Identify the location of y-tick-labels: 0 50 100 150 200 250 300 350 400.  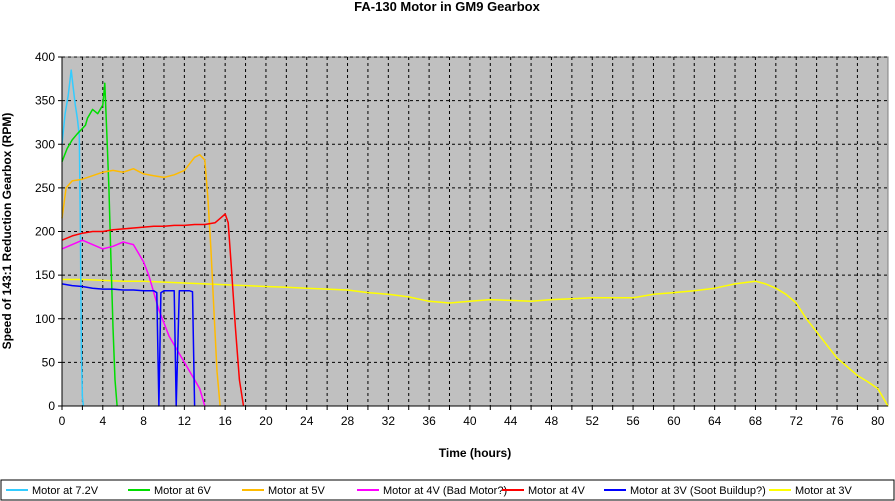
(45, 231).